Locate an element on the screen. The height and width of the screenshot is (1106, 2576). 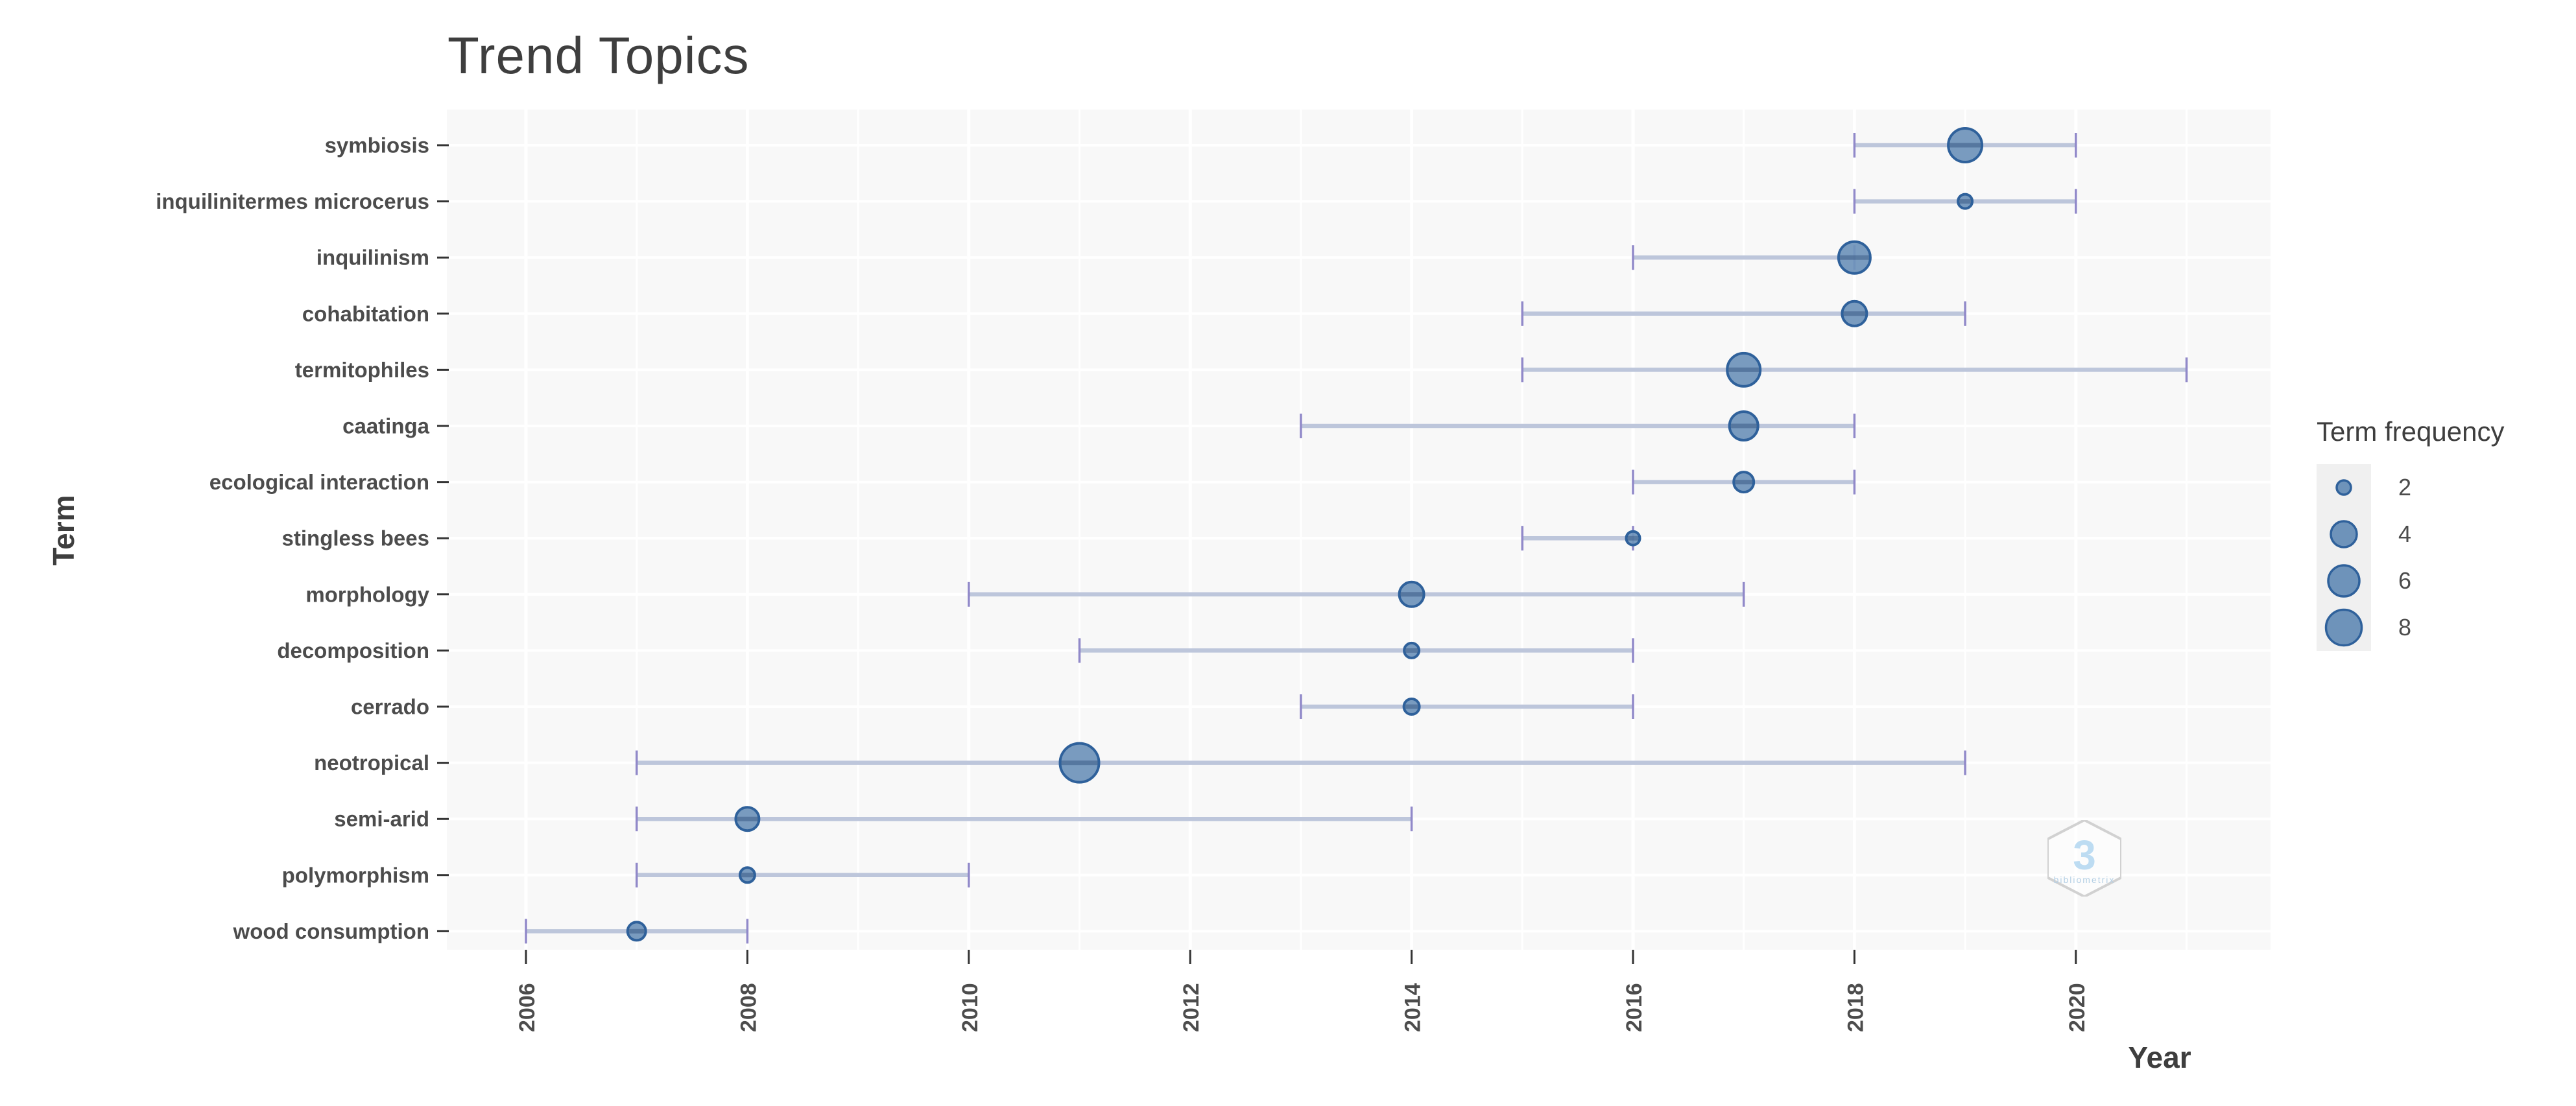
x-tick-label: 2006 is located at coordinates (527, 1007).